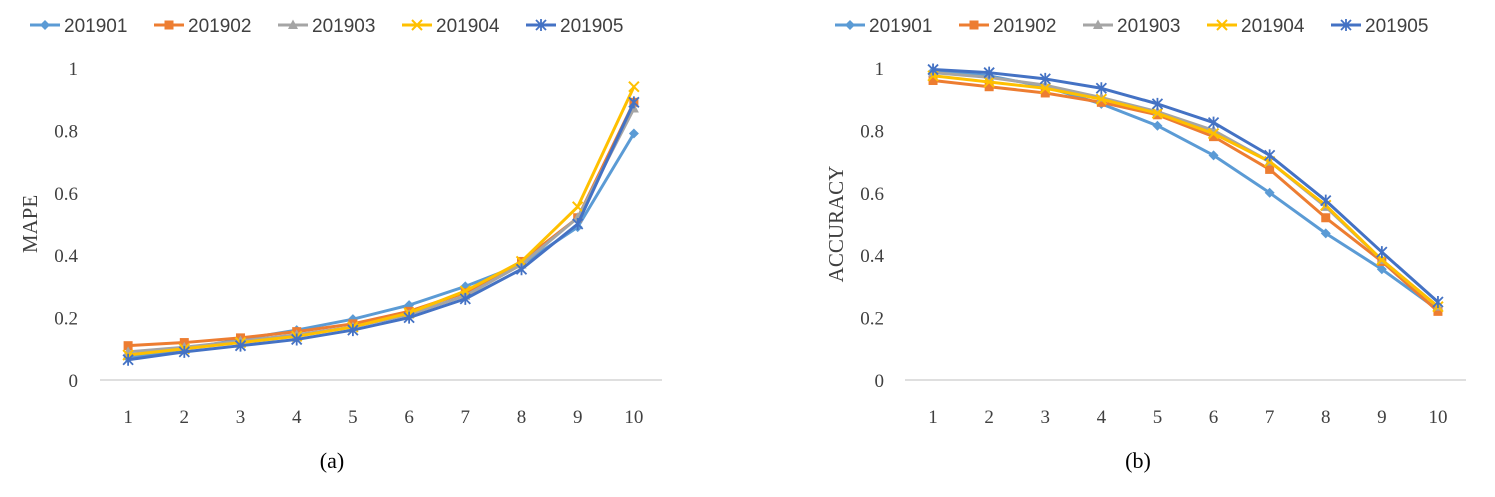 This screenshot has height=497, width=1495. Describe the element at coordinates (30, 224) in the screenshot. I see `y-axis-title: MAPE` at that location.